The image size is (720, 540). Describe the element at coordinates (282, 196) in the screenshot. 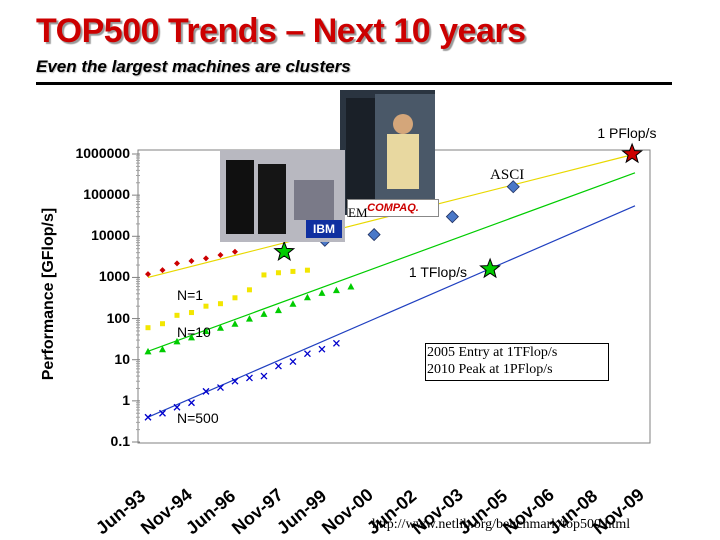

I see `ibm-machines-photo: IBM` at that location.